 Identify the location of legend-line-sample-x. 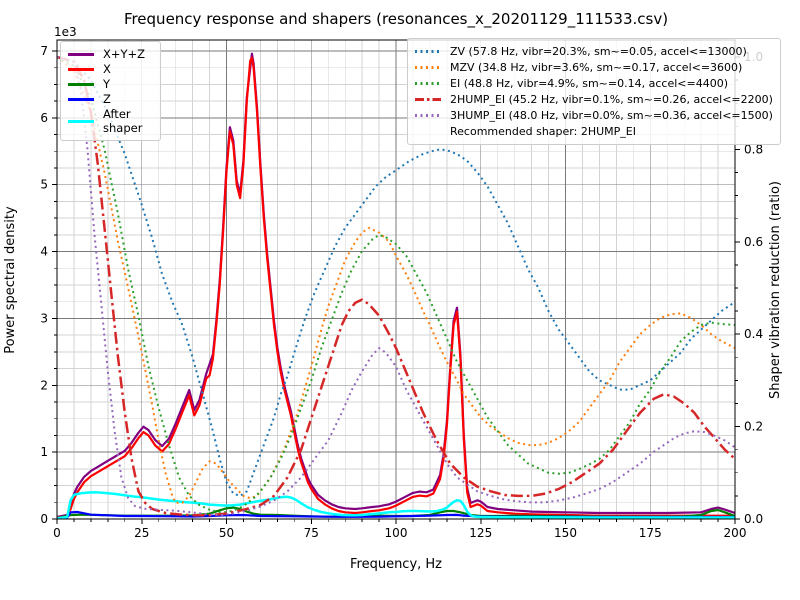
(81, 69).